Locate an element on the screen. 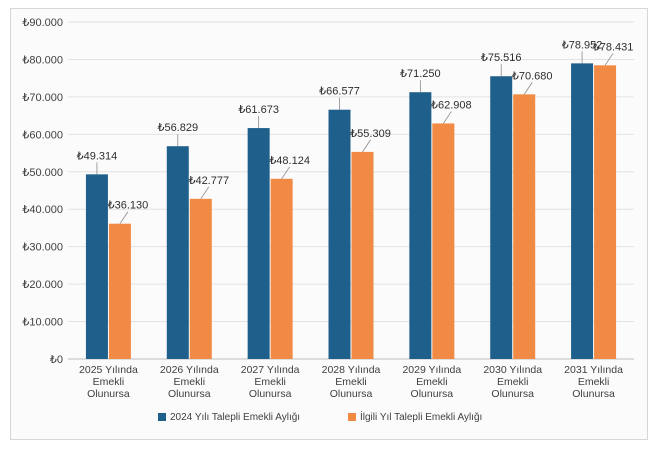 This screenshot has height=454, width=660. x-category-label: 2026 Yılında Emekli Olunursa is located at coordinates (189, 382).